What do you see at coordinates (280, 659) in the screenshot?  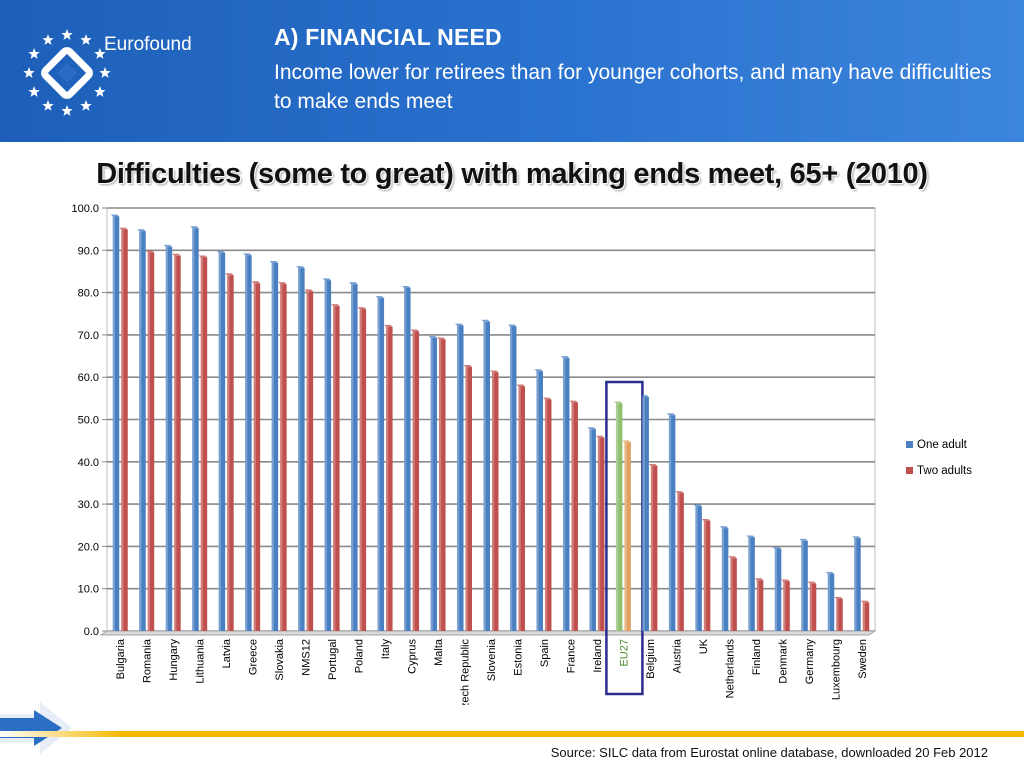 I see `x-tick-label: Slovakia` at bounding box center [280, 659].